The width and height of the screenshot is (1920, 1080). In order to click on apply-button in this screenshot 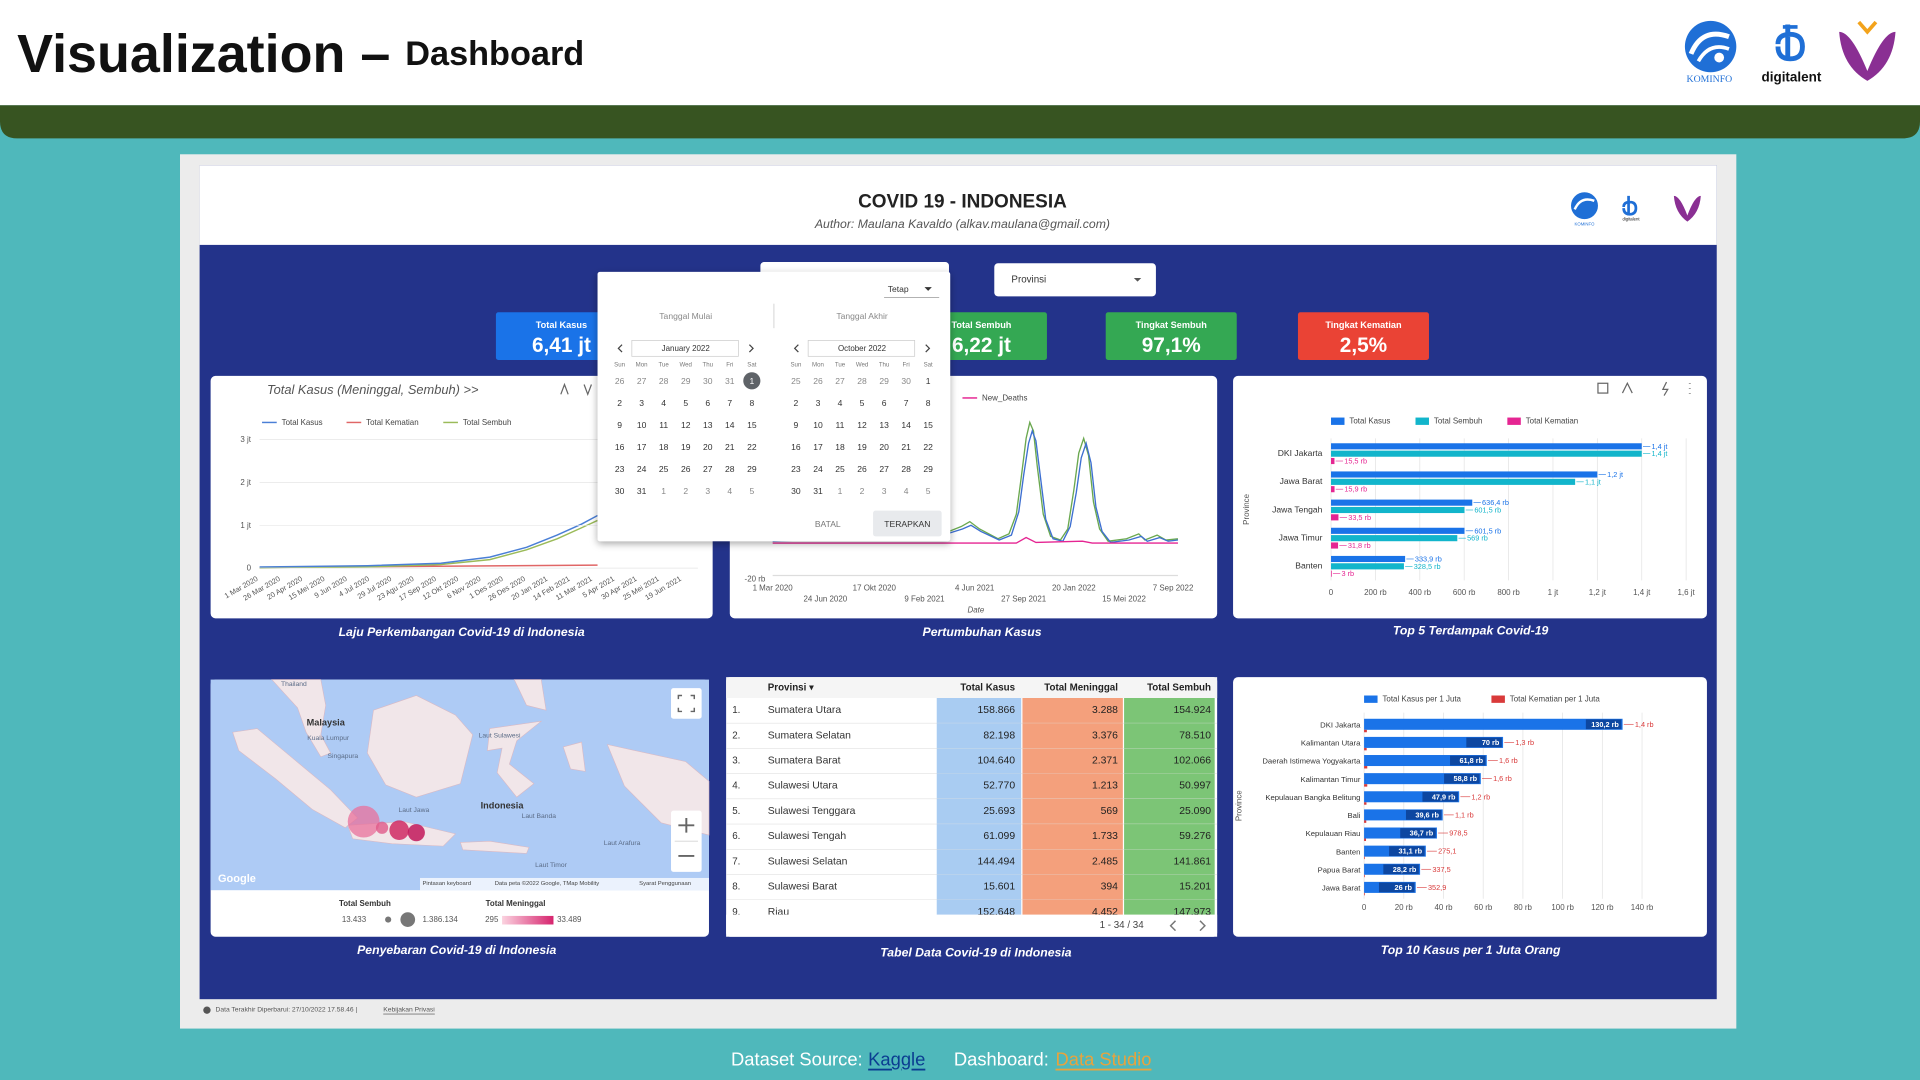, I will do `click(907, 523)`.